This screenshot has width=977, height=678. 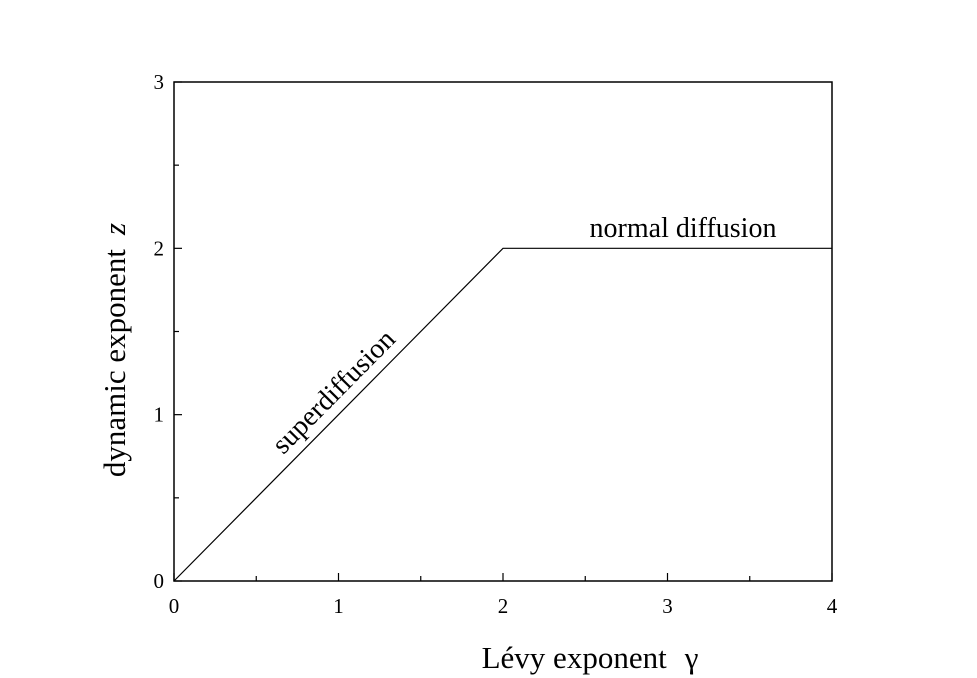 I want to click on x-axis-title: Lévy exponent γ, so click(x=590, y=657).